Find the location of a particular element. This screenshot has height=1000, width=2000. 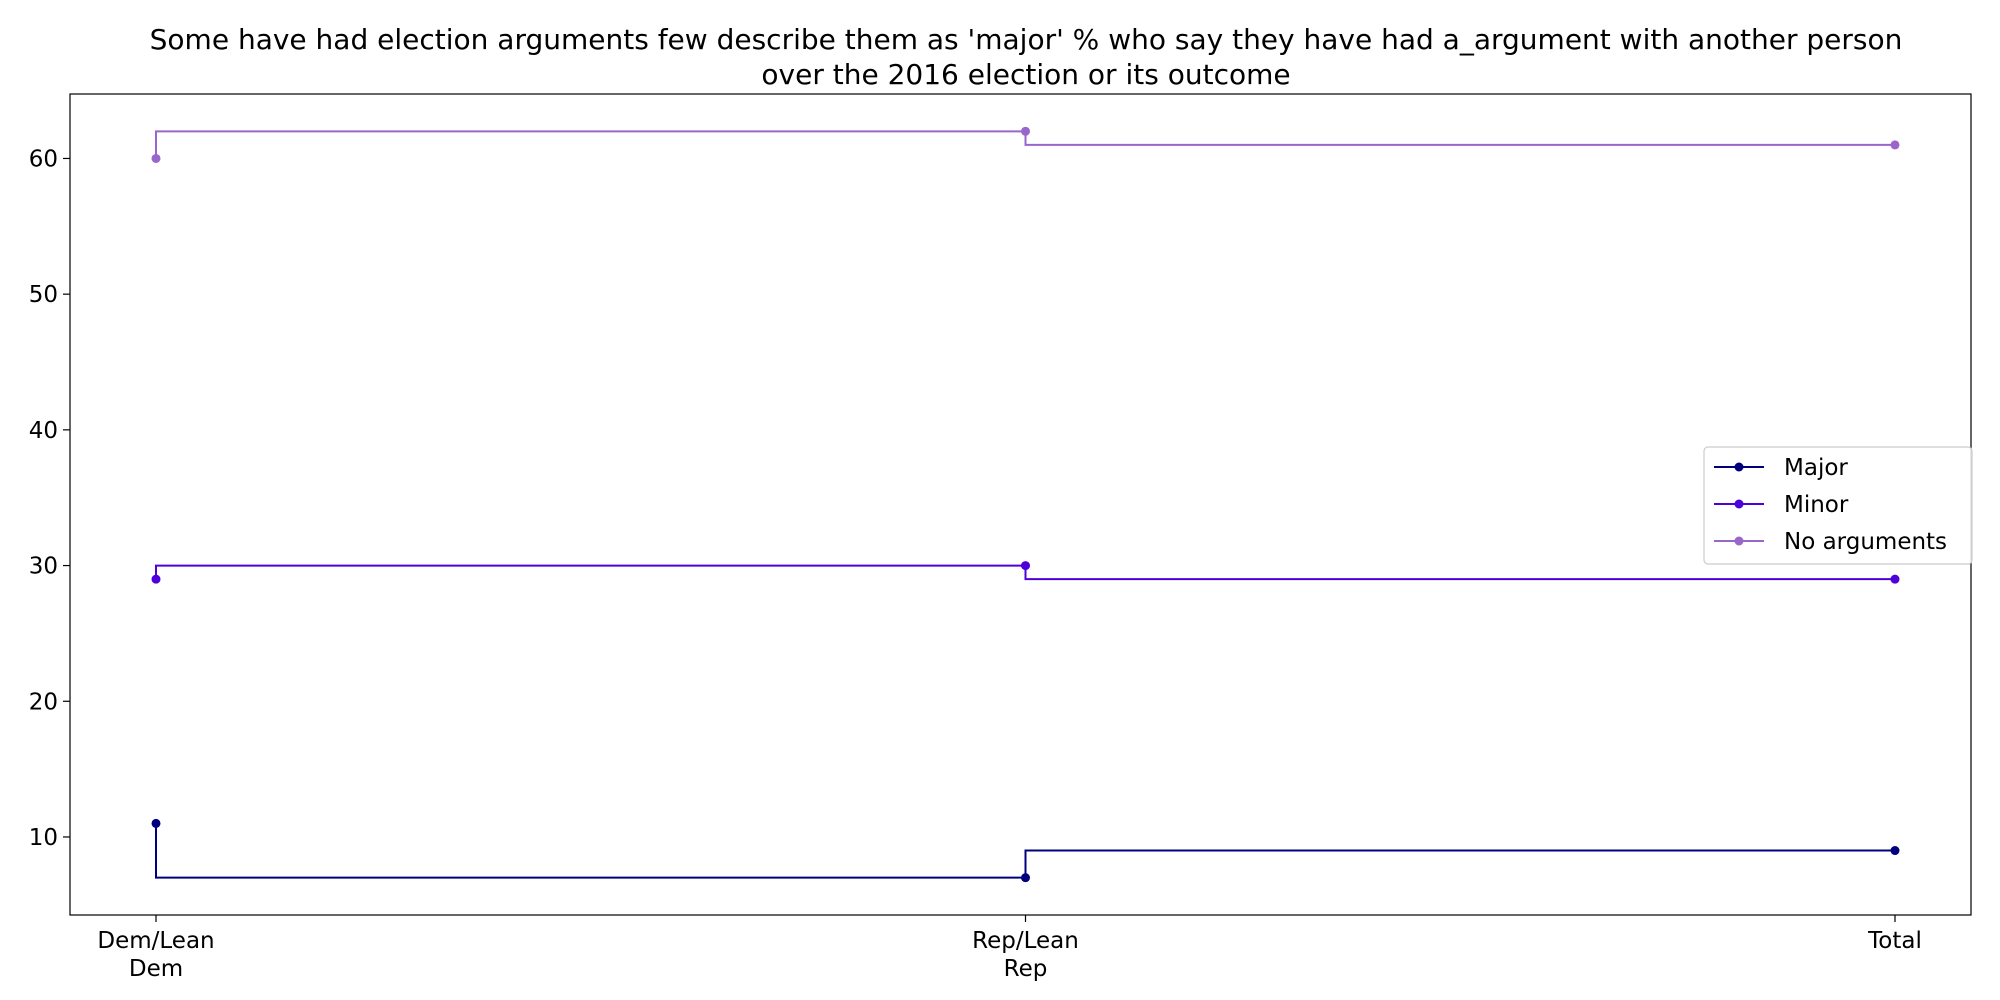

y-tick-label: 60 is located at coordinates (43, 159).